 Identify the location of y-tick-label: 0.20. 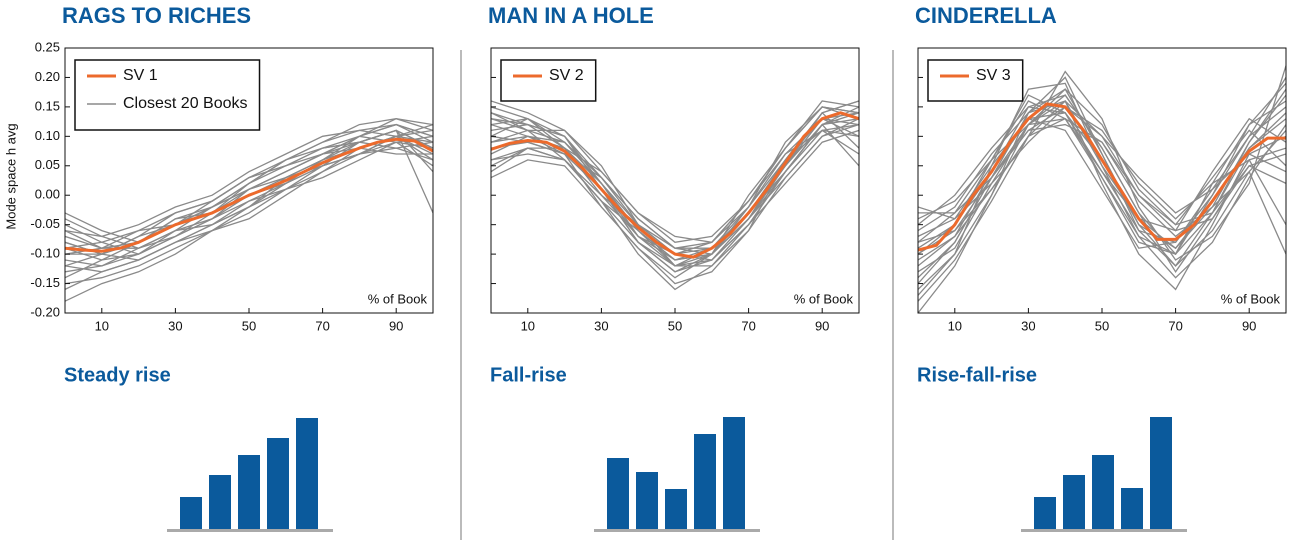
(47, 76).